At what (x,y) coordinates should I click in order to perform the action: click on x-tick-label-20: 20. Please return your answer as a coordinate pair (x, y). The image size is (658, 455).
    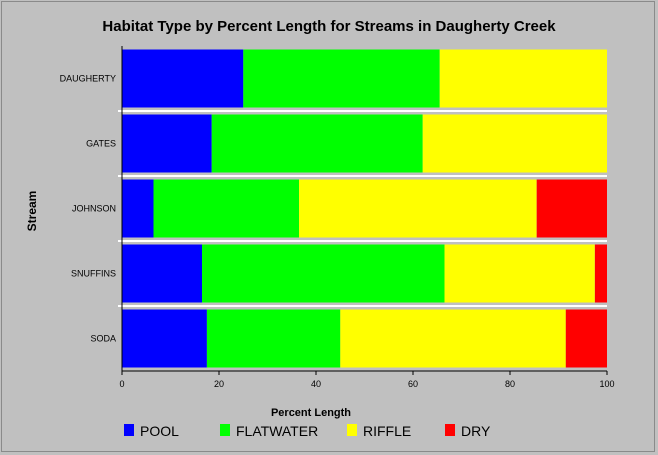
    Looking at the image, I should click on (219, 384).